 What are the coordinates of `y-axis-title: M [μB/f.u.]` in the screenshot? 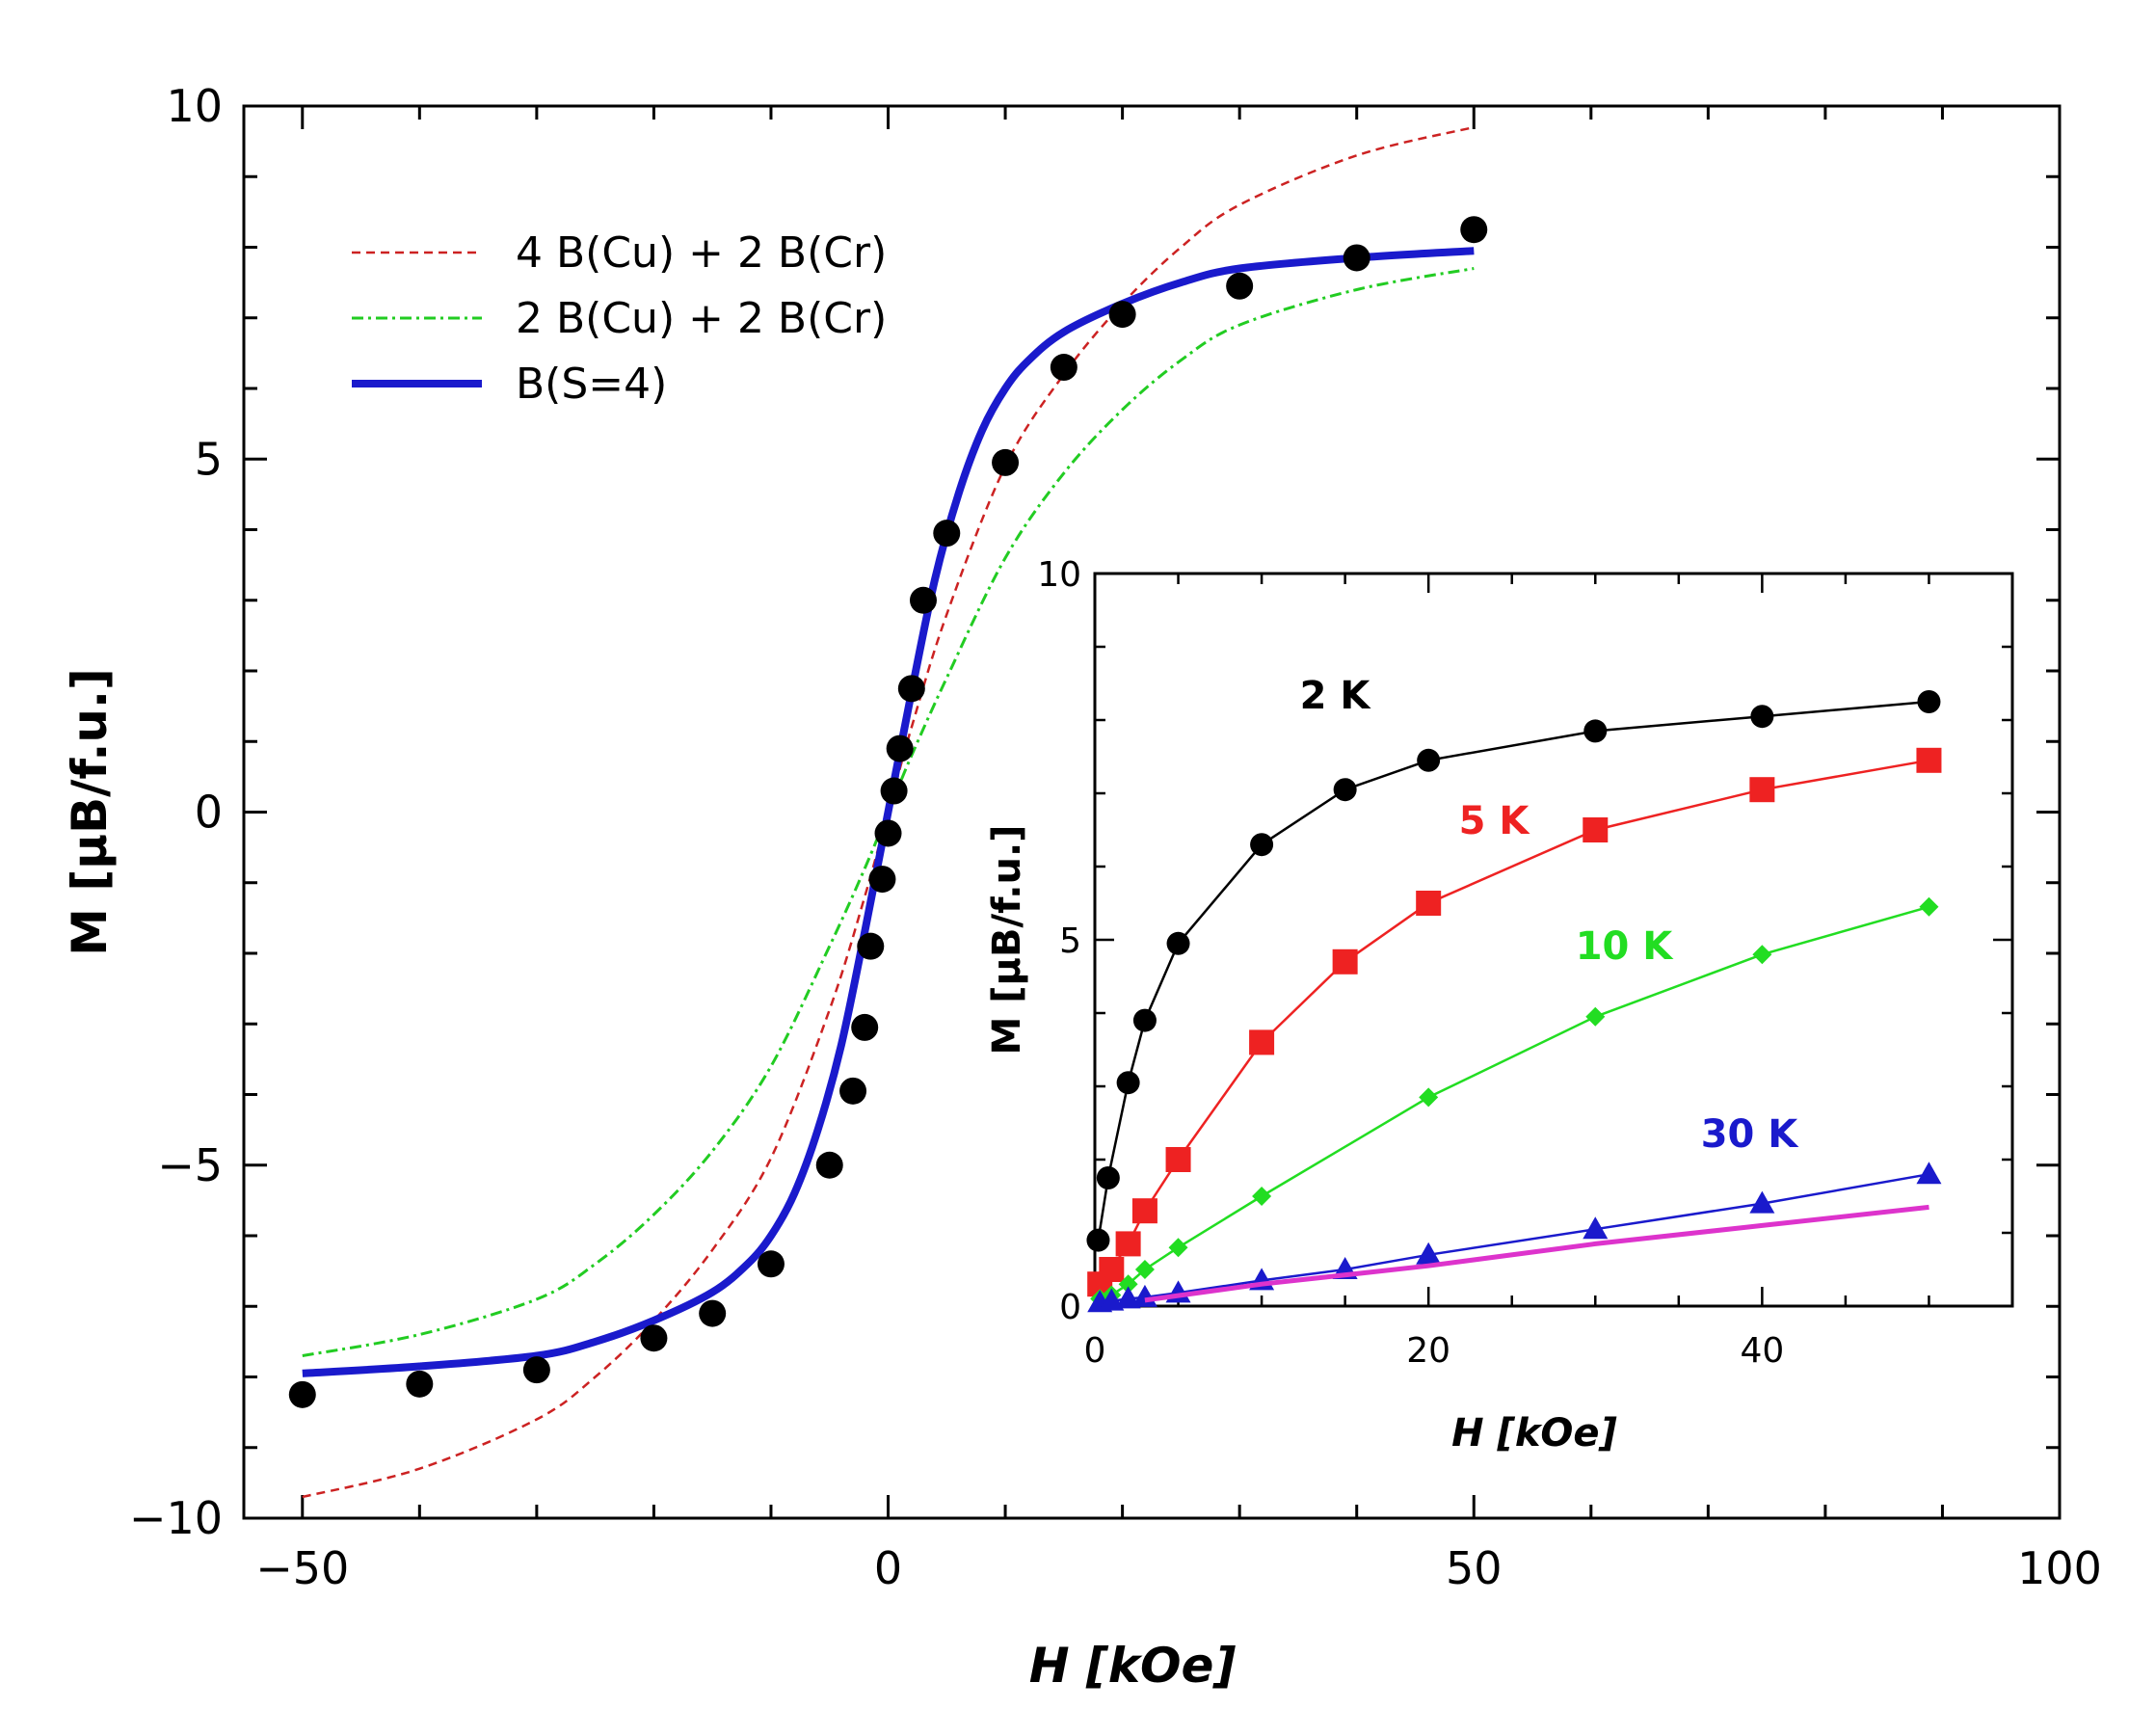 It's located at (90, 812).